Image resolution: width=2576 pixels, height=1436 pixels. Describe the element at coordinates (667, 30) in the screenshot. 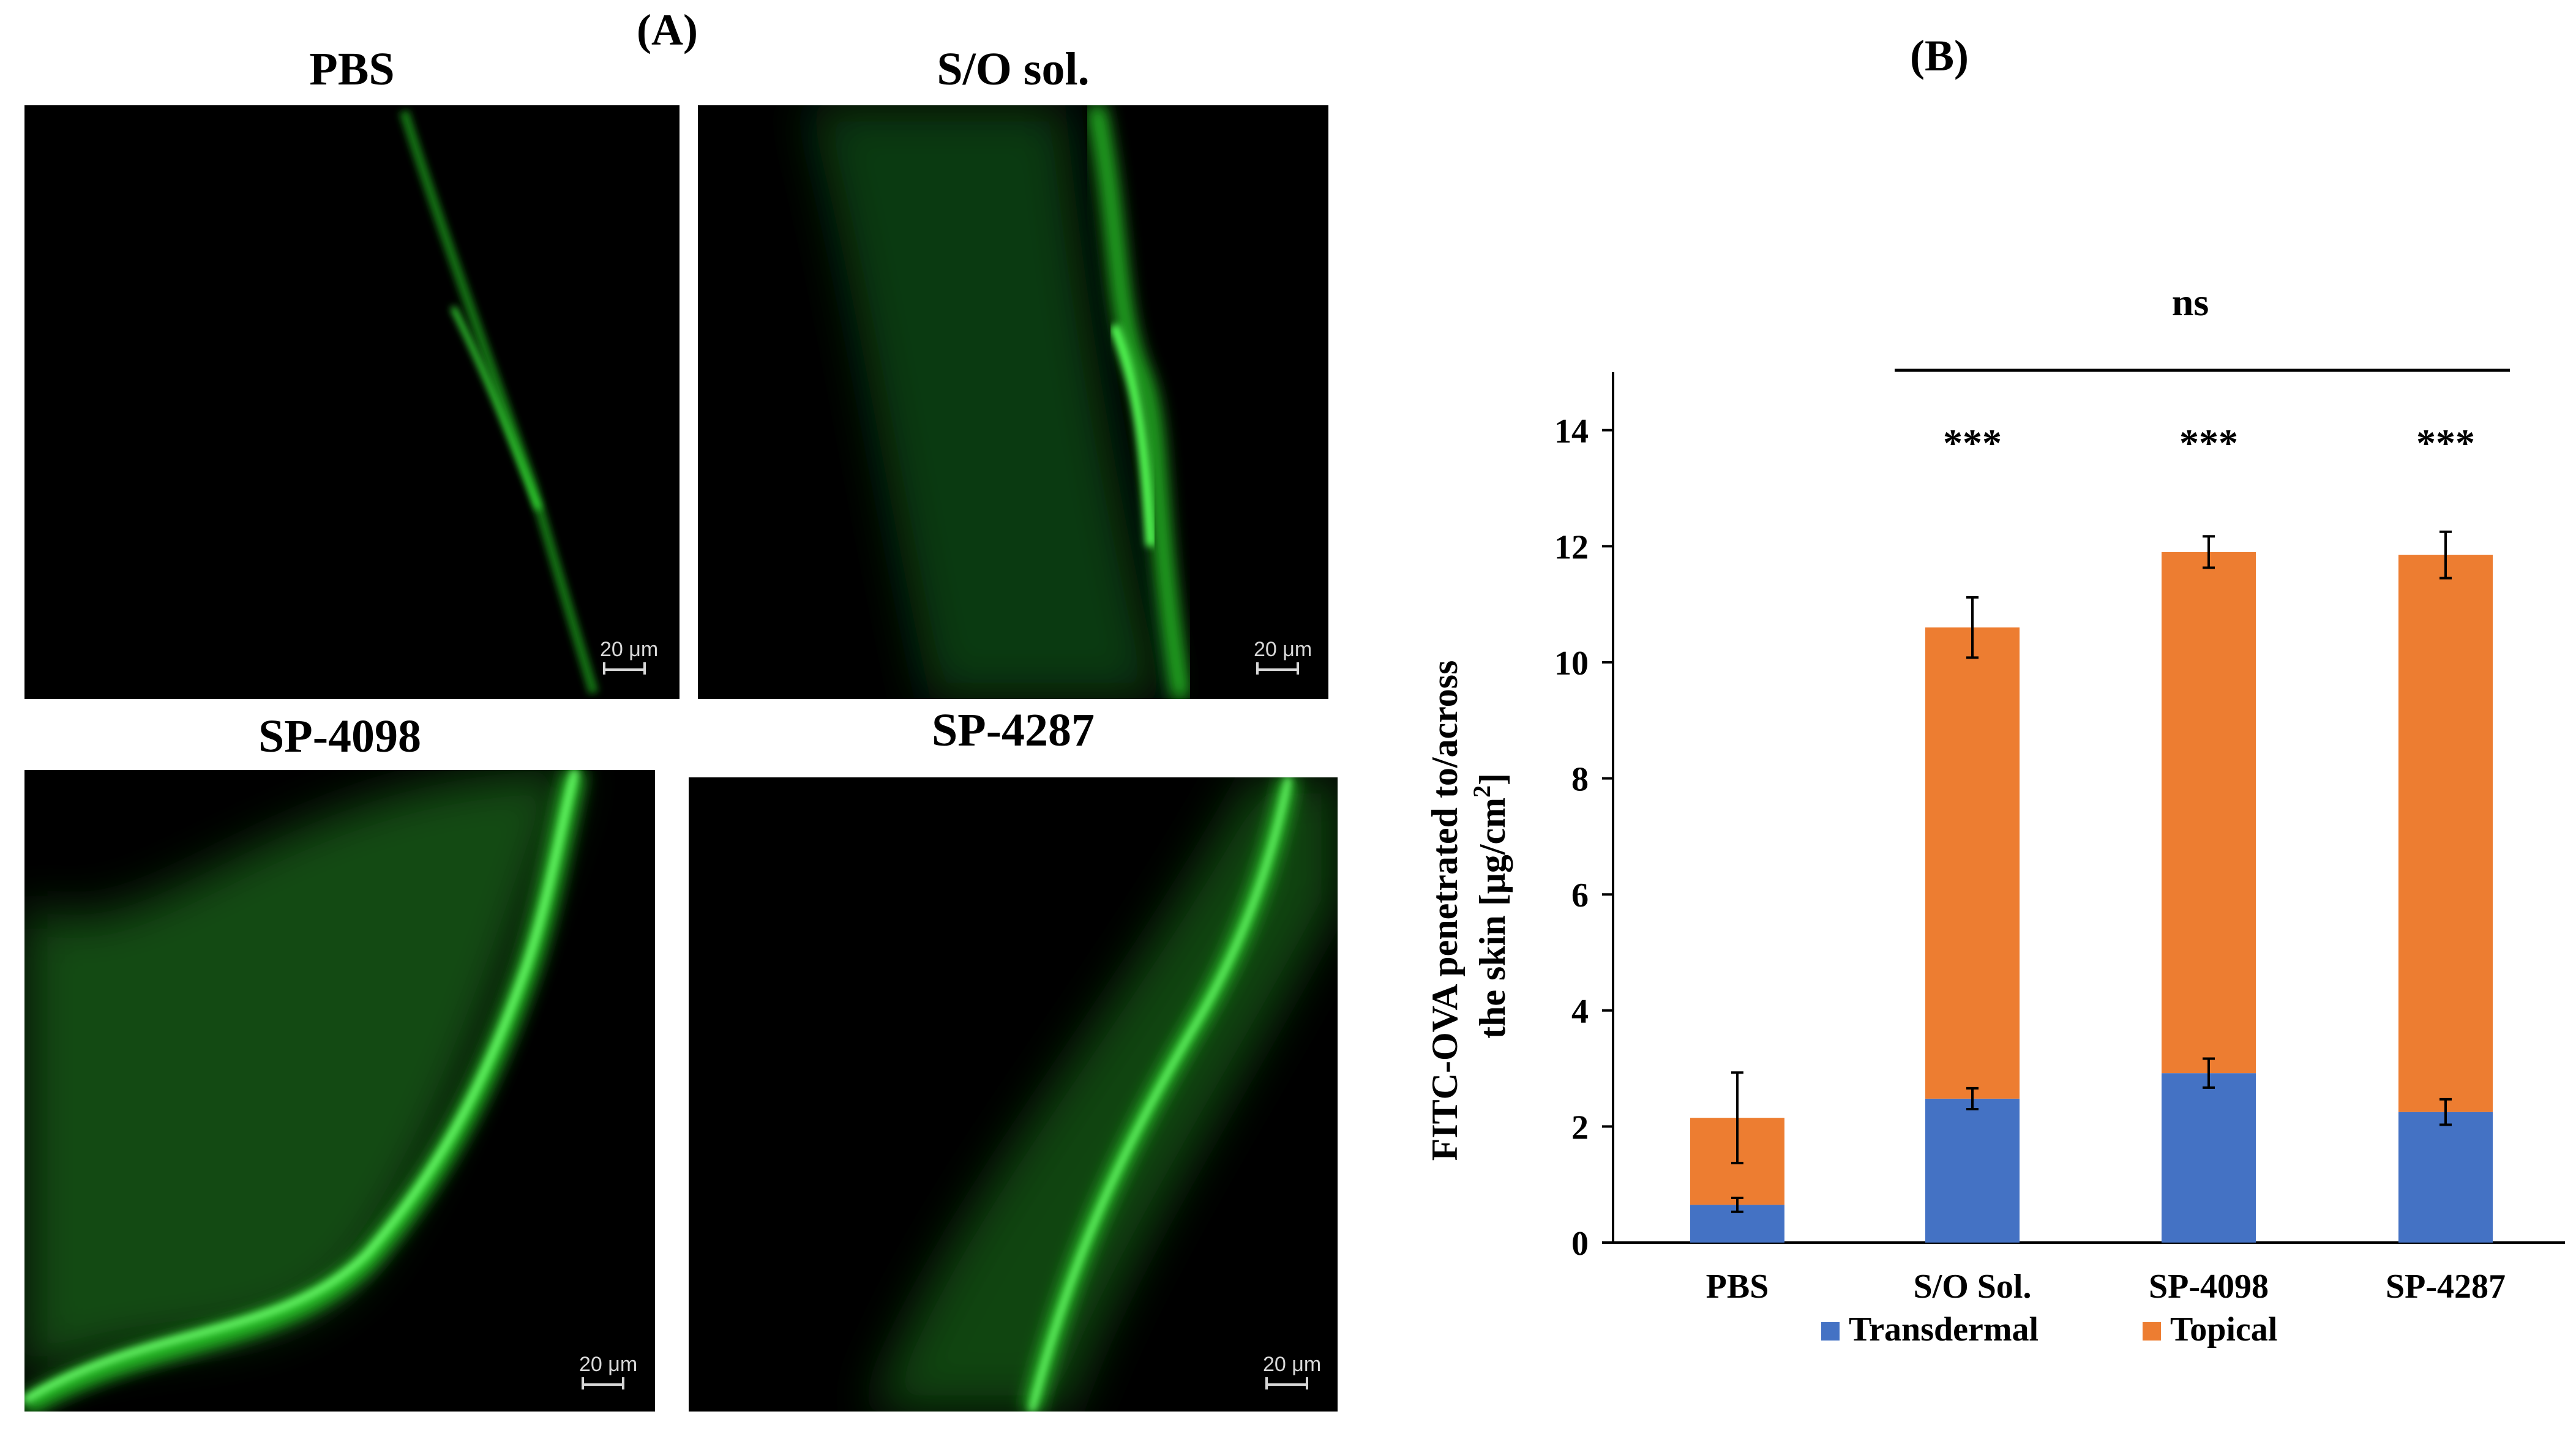

I see `panel-a-label: (A)` at that location.